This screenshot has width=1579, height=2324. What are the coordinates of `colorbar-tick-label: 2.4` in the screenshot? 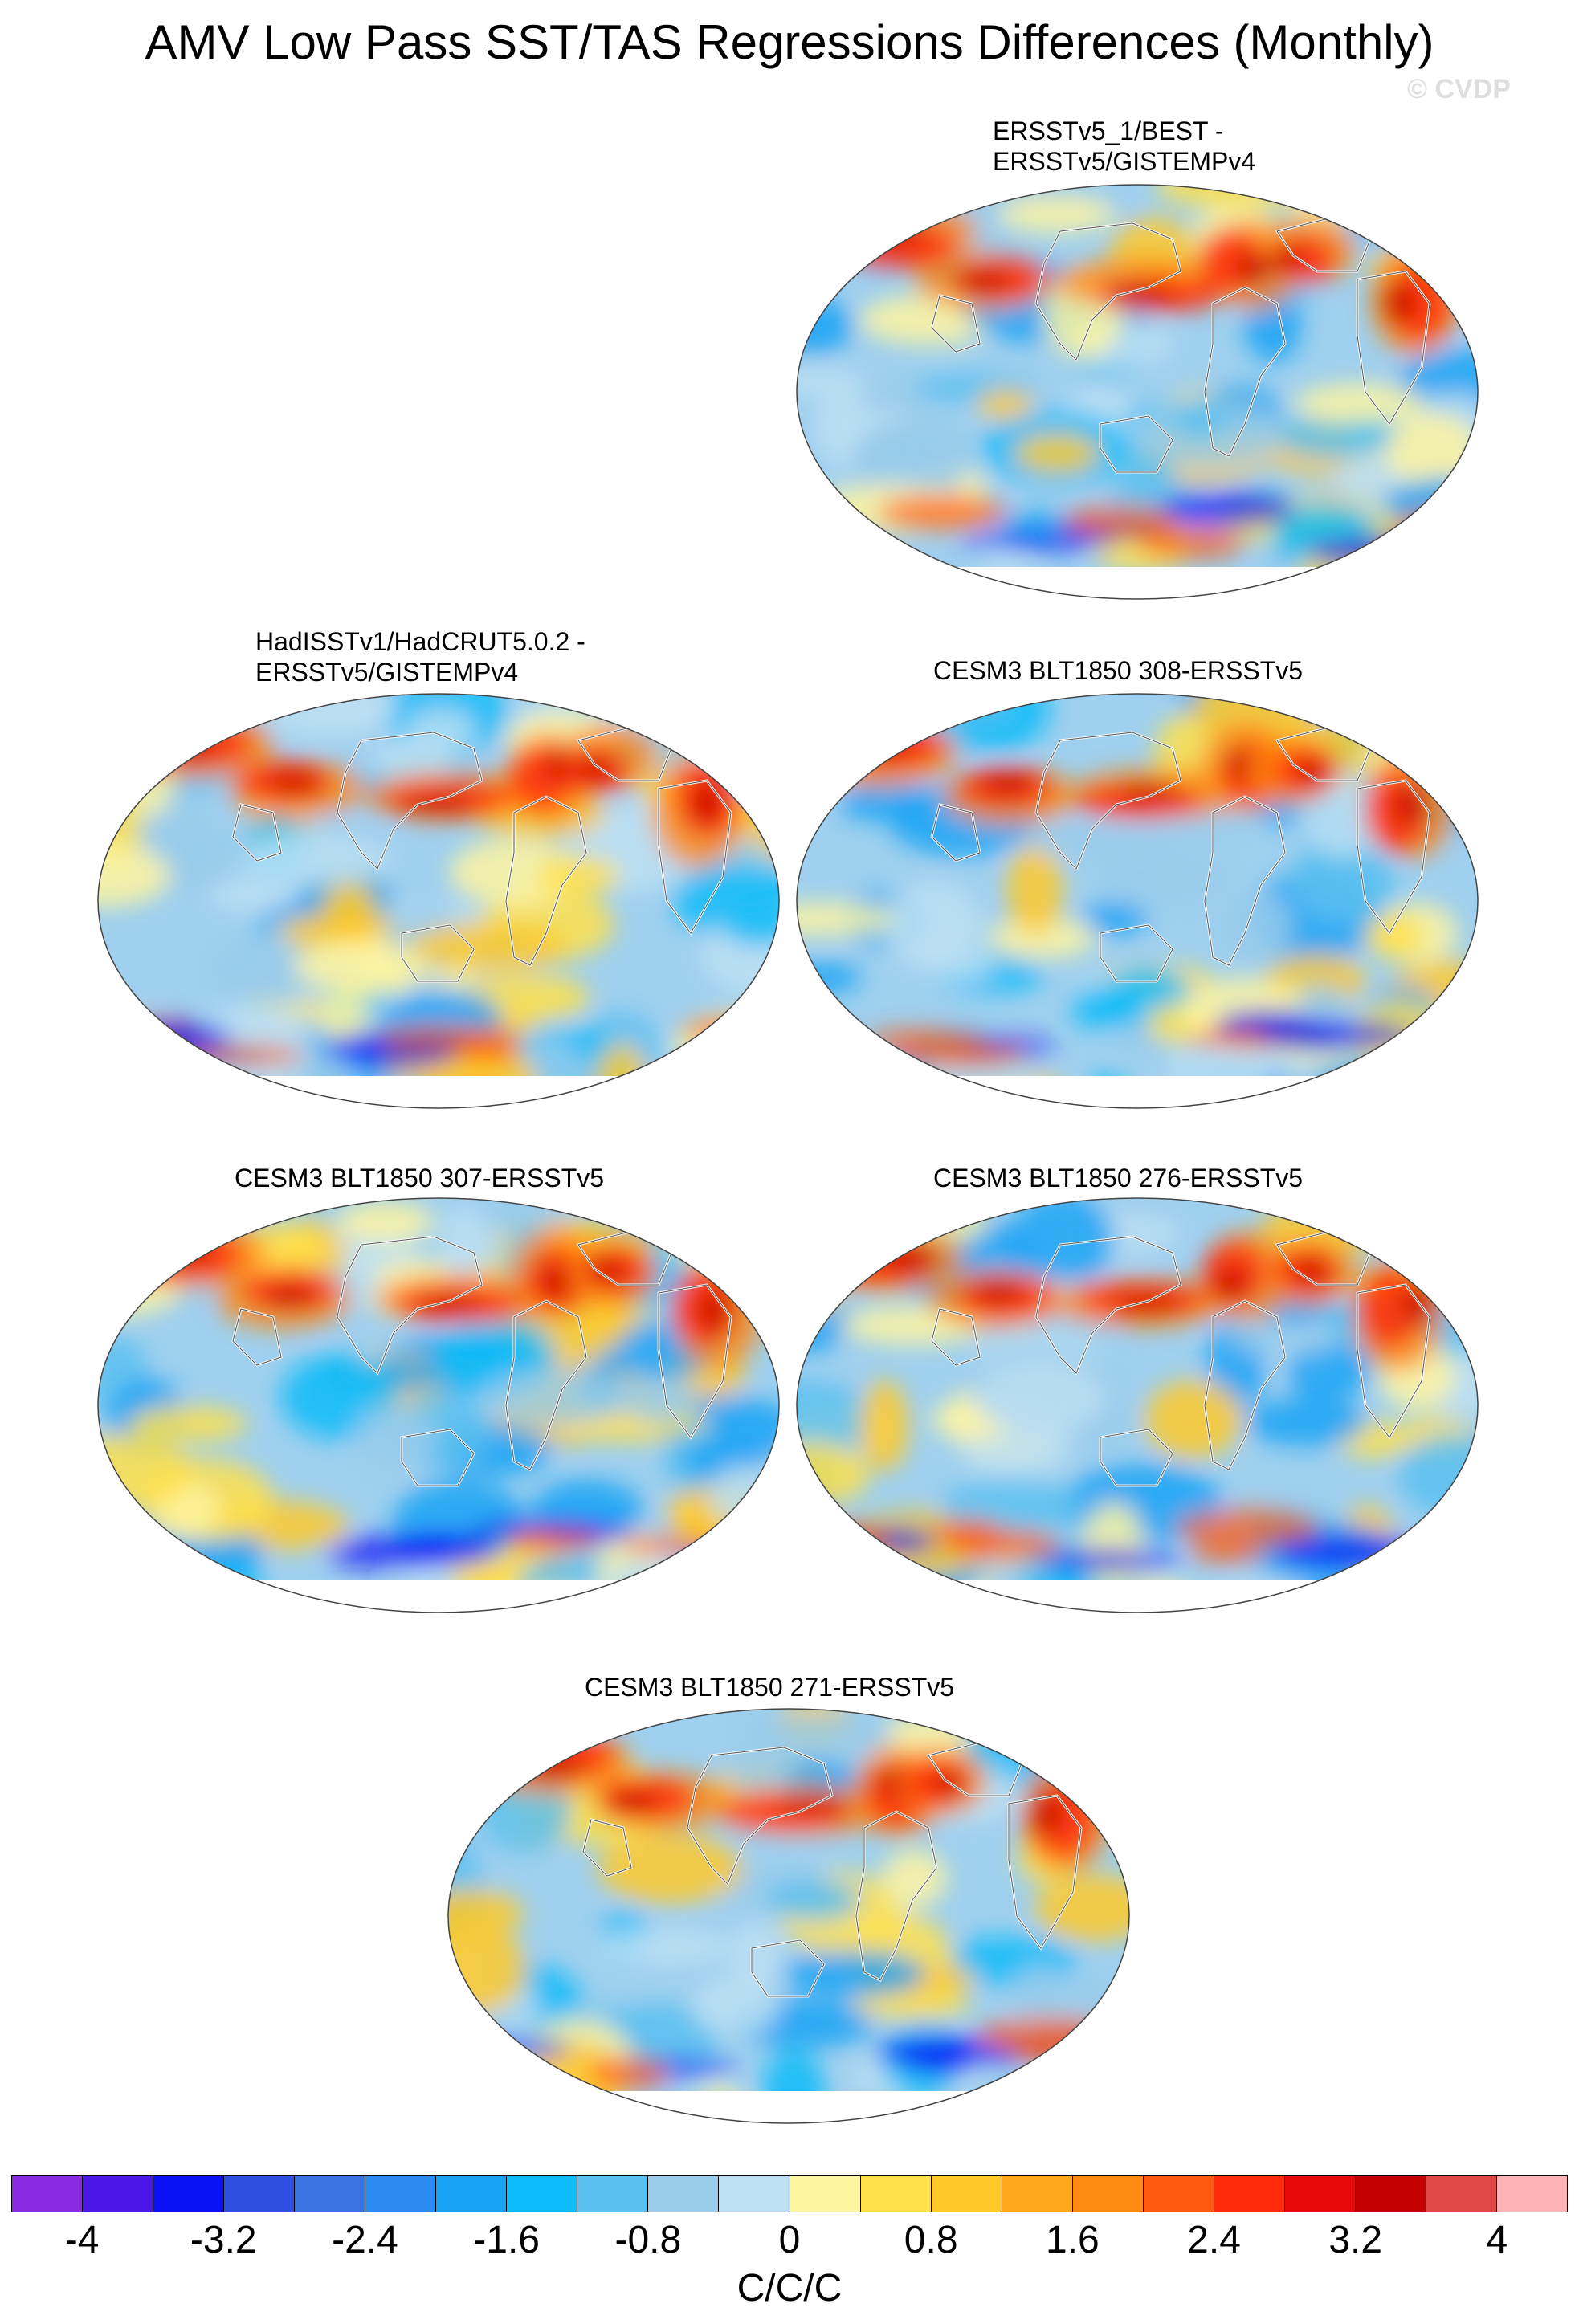 It's located at (1214, 2240).